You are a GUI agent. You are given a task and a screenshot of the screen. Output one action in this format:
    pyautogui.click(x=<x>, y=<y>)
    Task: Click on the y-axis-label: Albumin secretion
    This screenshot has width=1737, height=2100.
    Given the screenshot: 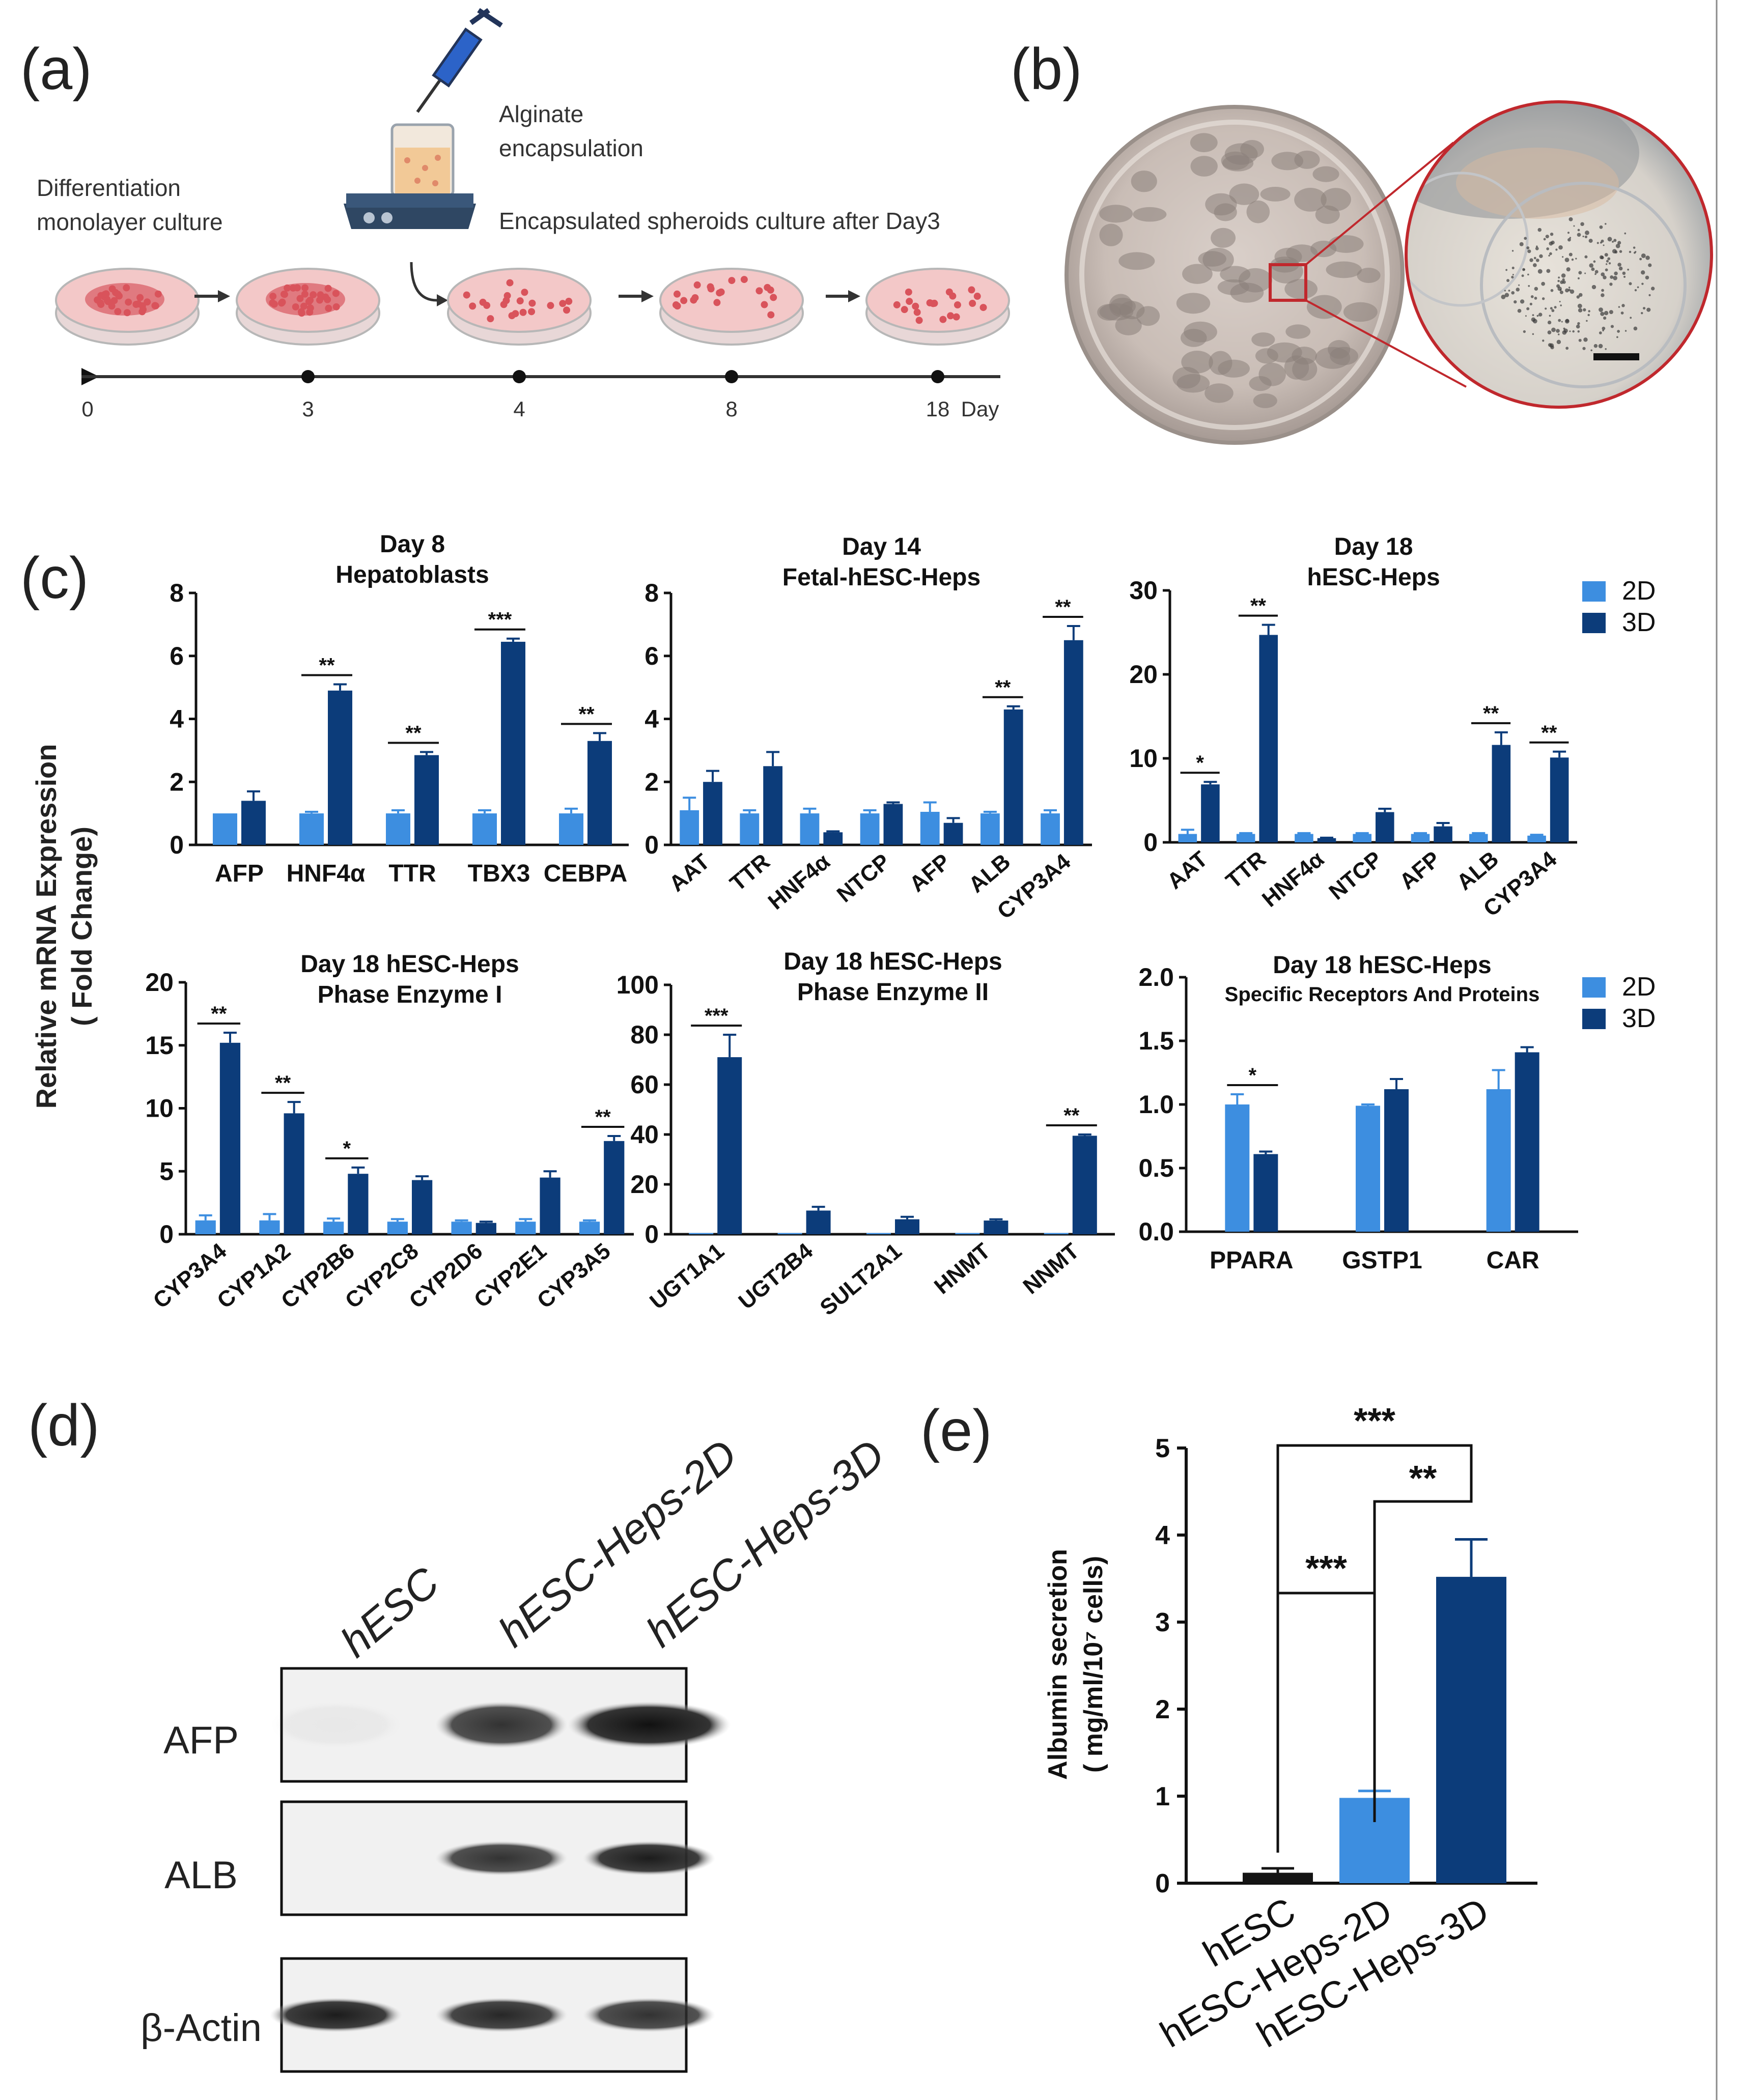 What is the action you would take?
    pyautogui.click(x=1058, y=1664)
    